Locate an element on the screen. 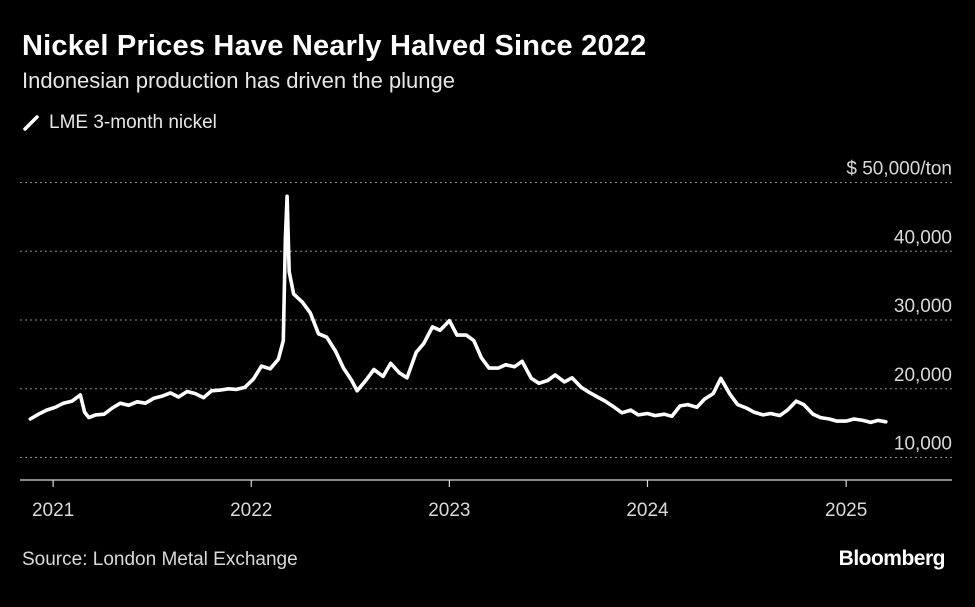 This screenshot has height=607, width=975. legend-line-icon is located at coordinates (31, 123).